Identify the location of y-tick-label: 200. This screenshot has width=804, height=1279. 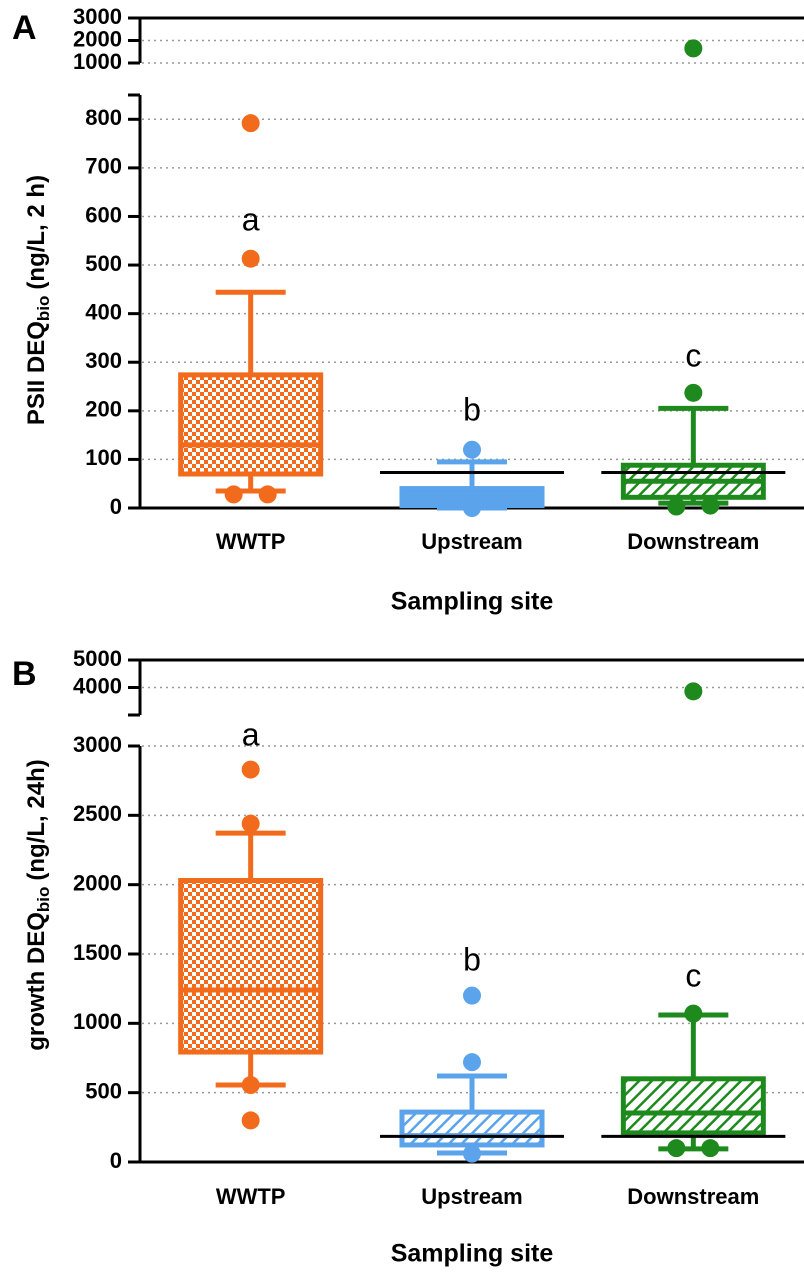
(103, 409).